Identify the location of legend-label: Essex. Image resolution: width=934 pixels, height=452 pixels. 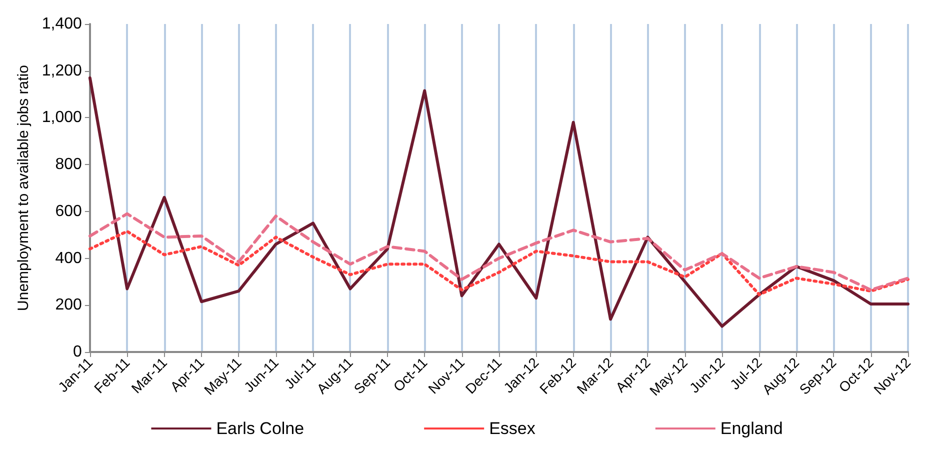
(512, 428).